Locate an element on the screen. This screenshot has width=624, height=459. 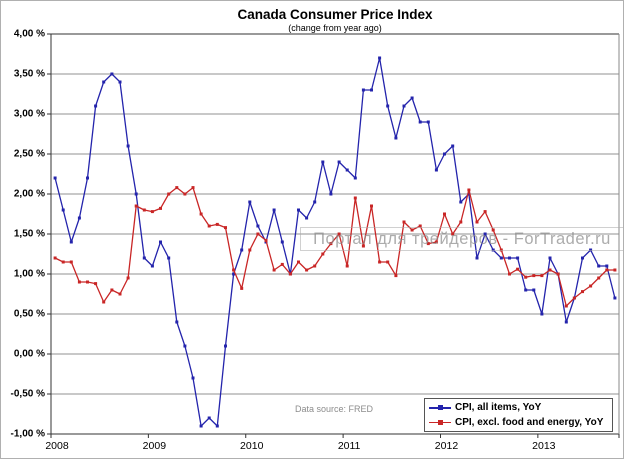
x-axis-tick-label: 2011 is located at coordinates (349, 446).